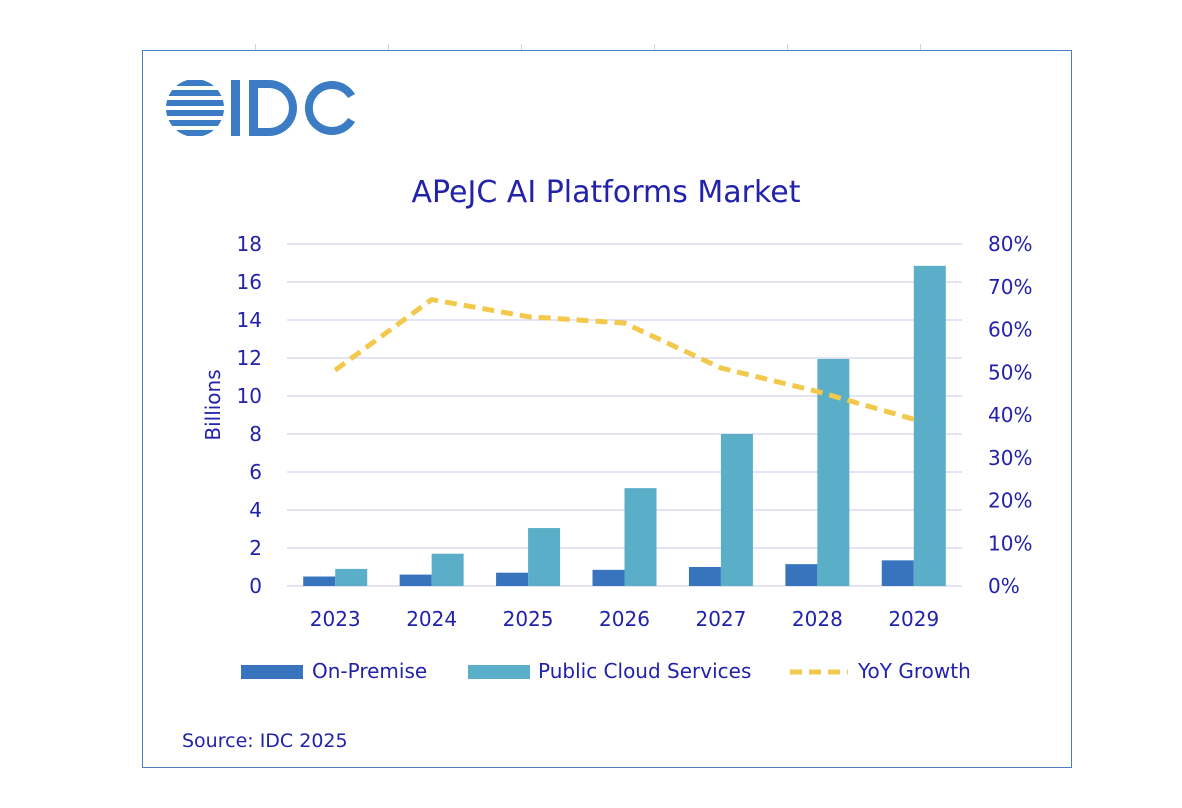 The height and width of the screenshot is (808, 1182). What do you see at coordinates (528, 619) in the screenshot?
I see `x-tick-label: 2025` at bounding box center [528, 619].